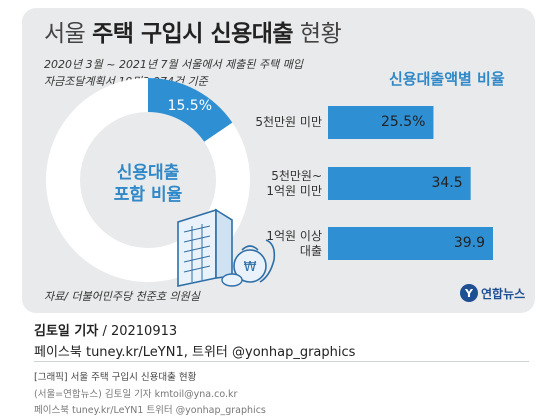 Image resolution: width=551 pixels, height=416 pixels. I want to click on footer-caption: [그래픽] 서울 주택 구입시 신용대출 현황, so click(115, 377).